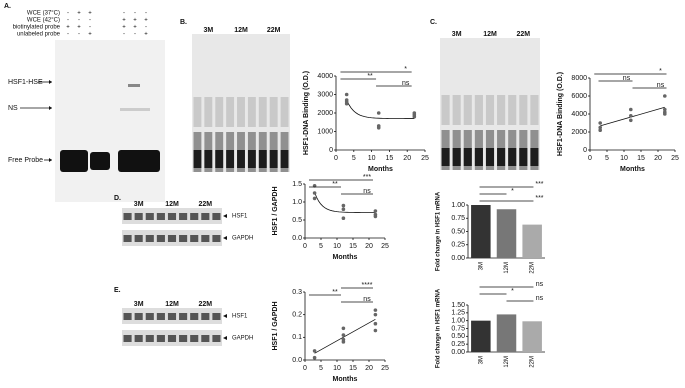  Describe the element at coordinates (242, 339) in the screenshot. I see `band-label: GAPDH` at that location.